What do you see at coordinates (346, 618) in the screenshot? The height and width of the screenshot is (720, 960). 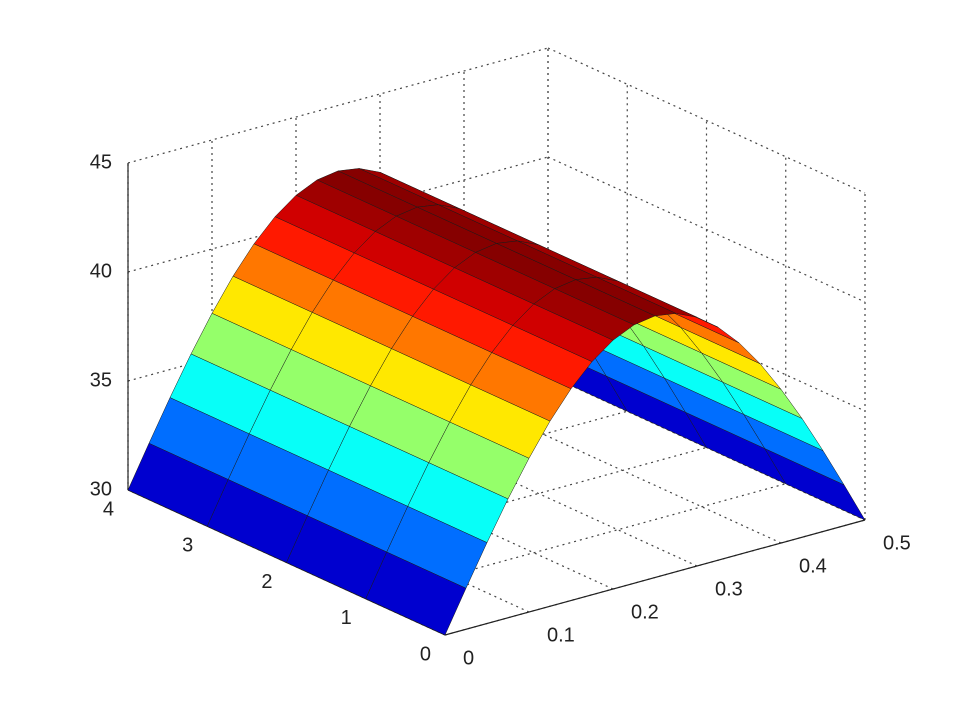 I see `y-tick-label: 1` at bounding box center [346, 618].